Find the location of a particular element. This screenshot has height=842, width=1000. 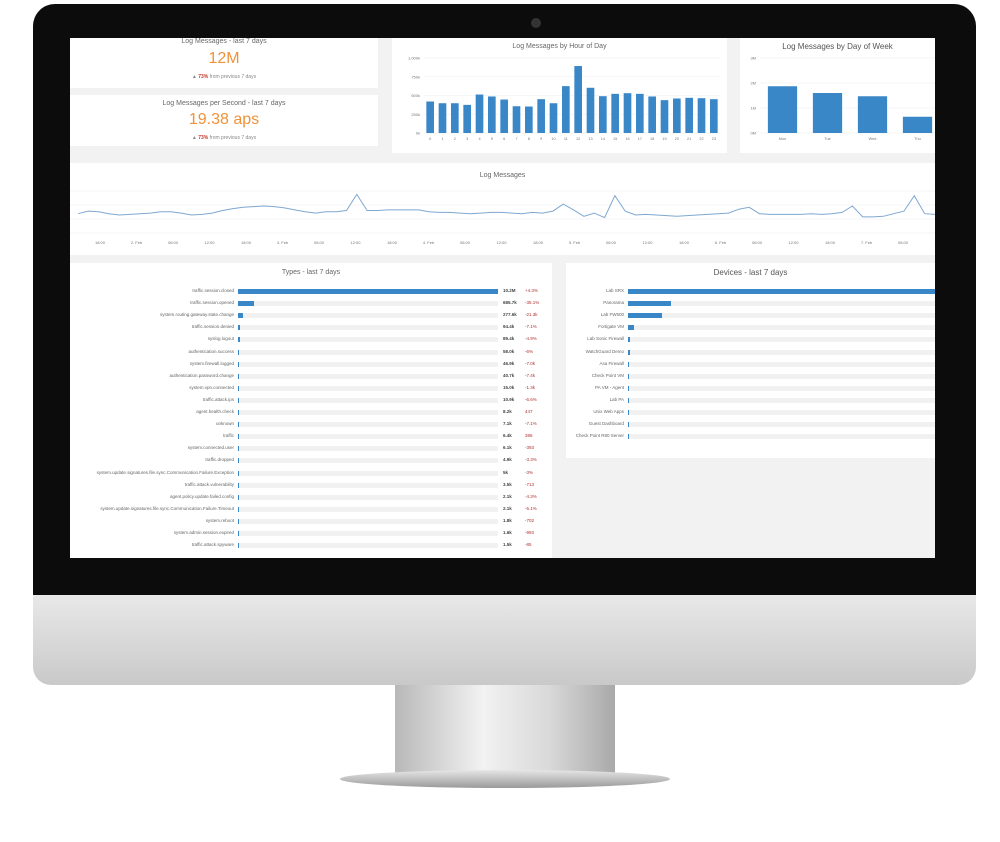

list-item: Unix Web Apps is located at coordinates (750, 413).